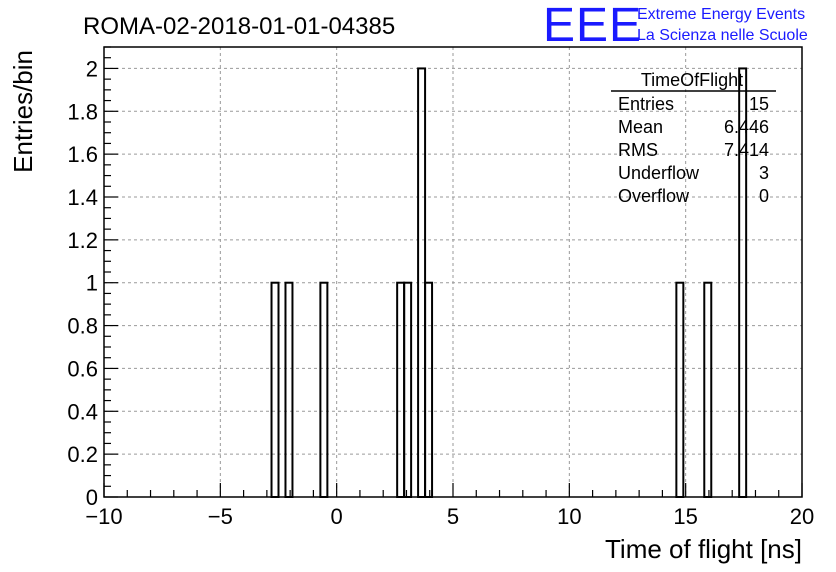 The height and width of the screenshot is (572, 836). What do you see at coordinates (638, 150) in the screenshot?
I see `stats-label-rms: RMS` at bounding box center [638, 150].